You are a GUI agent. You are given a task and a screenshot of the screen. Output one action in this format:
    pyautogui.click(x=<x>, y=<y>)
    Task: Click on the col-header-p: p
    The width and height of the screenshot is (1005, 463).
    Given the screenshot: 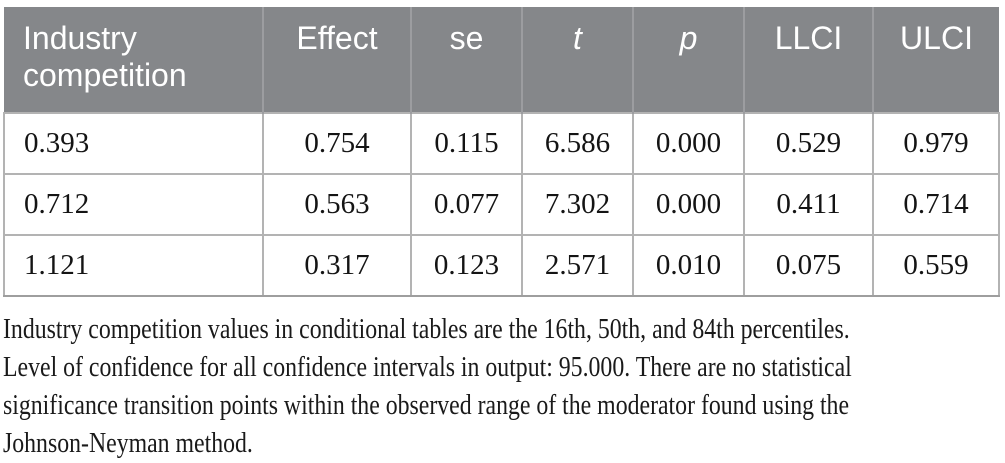 What is the action you would take?
    pyautogui.click(x=688, y=60)
    